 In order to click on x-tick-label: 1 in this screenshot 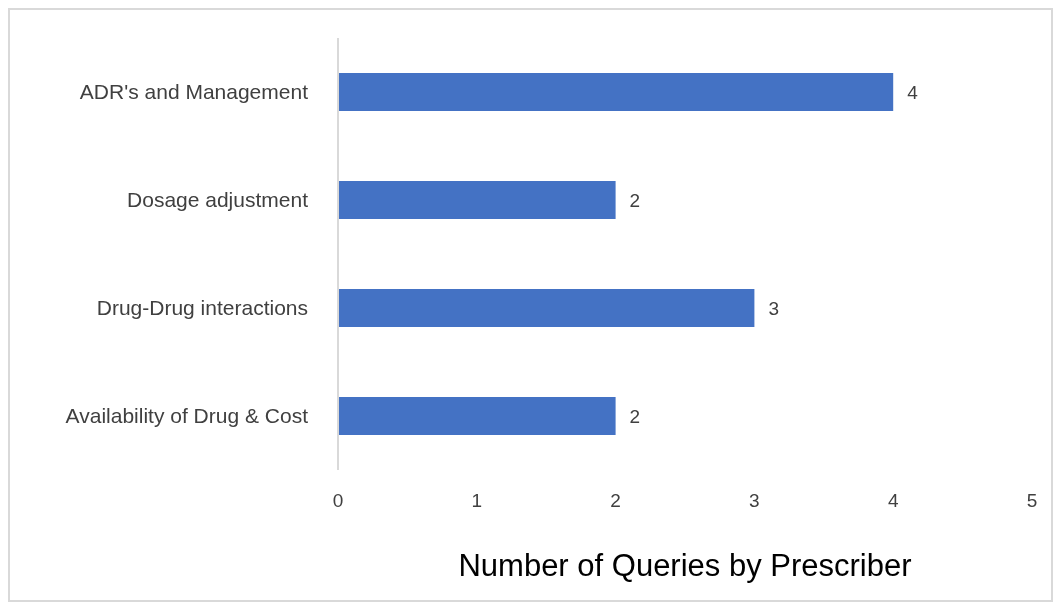, I will do `click(477, 501)`.